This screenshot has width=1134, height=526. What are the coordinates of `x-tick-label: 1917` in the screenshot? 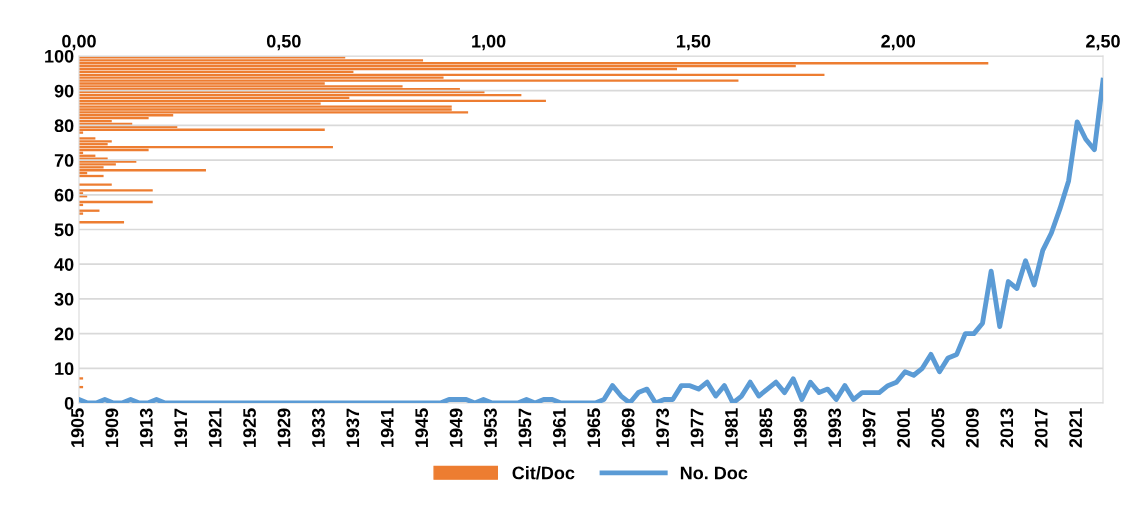 It's located at (181, 427).